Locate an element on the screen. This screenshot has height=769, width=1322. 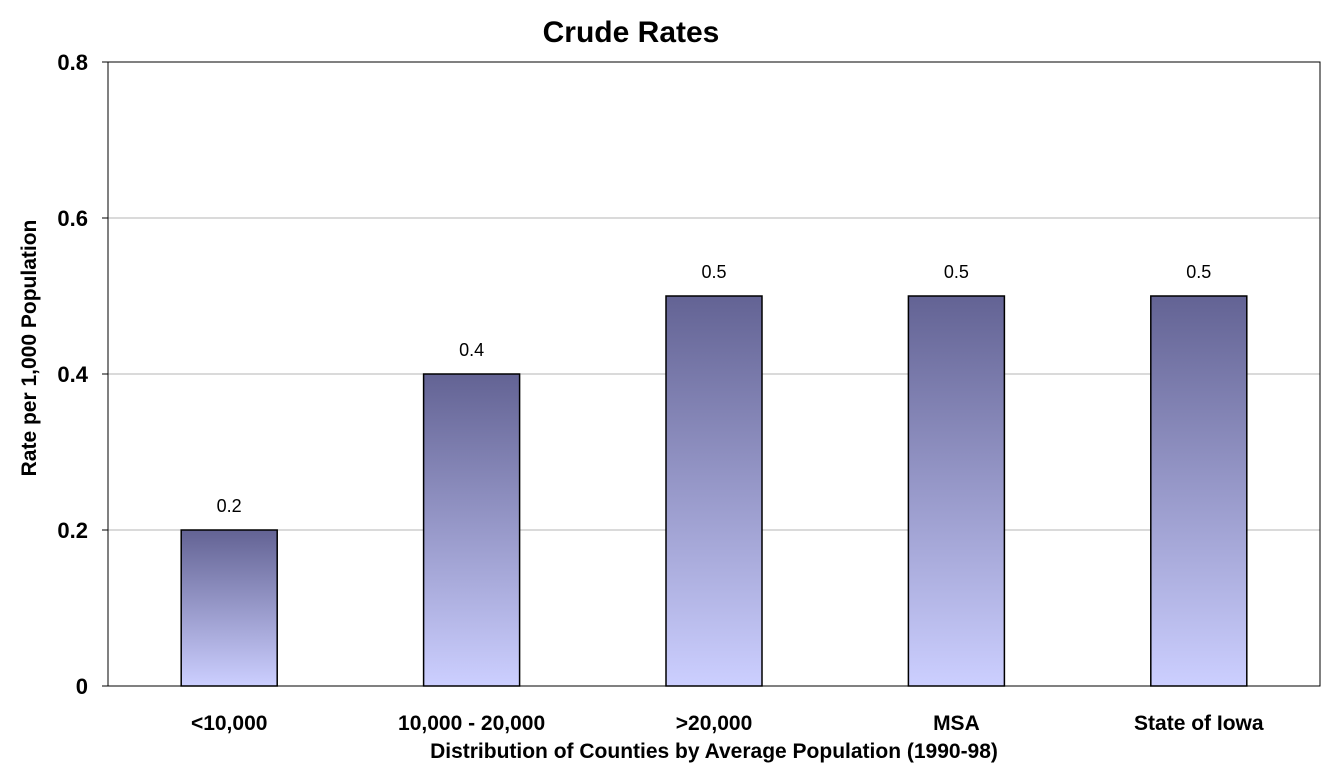
y-axis-label: Rate per 1,000 Population is located at coordinates (29, 348).